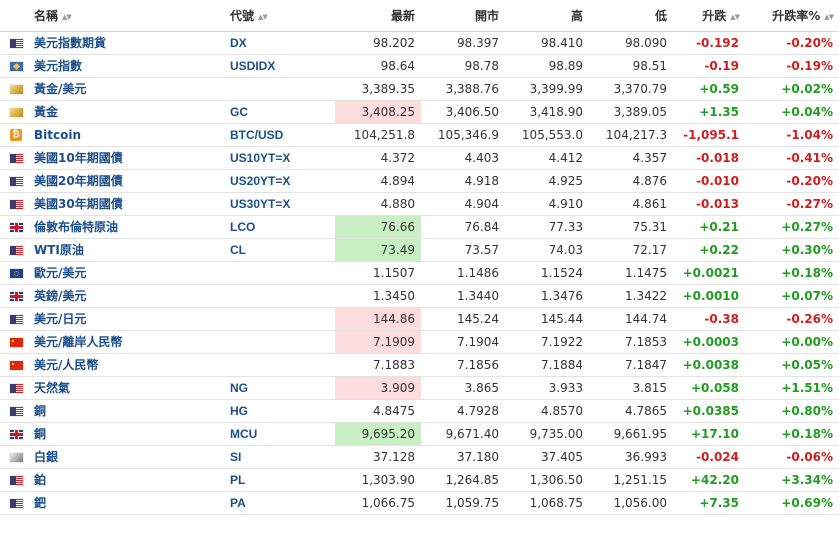  What do you see at coordinates (76, 227) in the screenshot?
I see `instrument-name-link: 倫敦布倫特原油` at bounding box center [76, 227].